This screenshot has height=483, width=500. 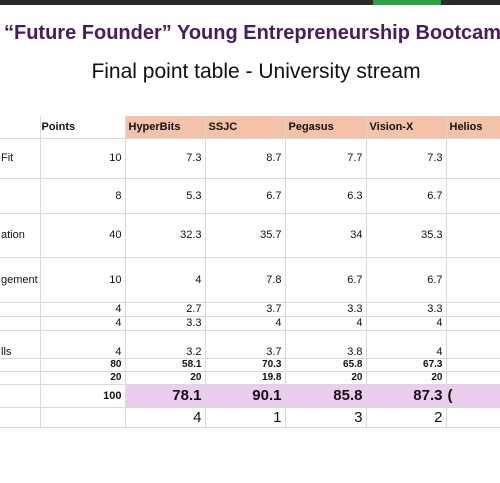 What do you see at coordinates (245, 280) in the screenshot?
I see `score-cell: 7.8` at bounding box center [245, 280].